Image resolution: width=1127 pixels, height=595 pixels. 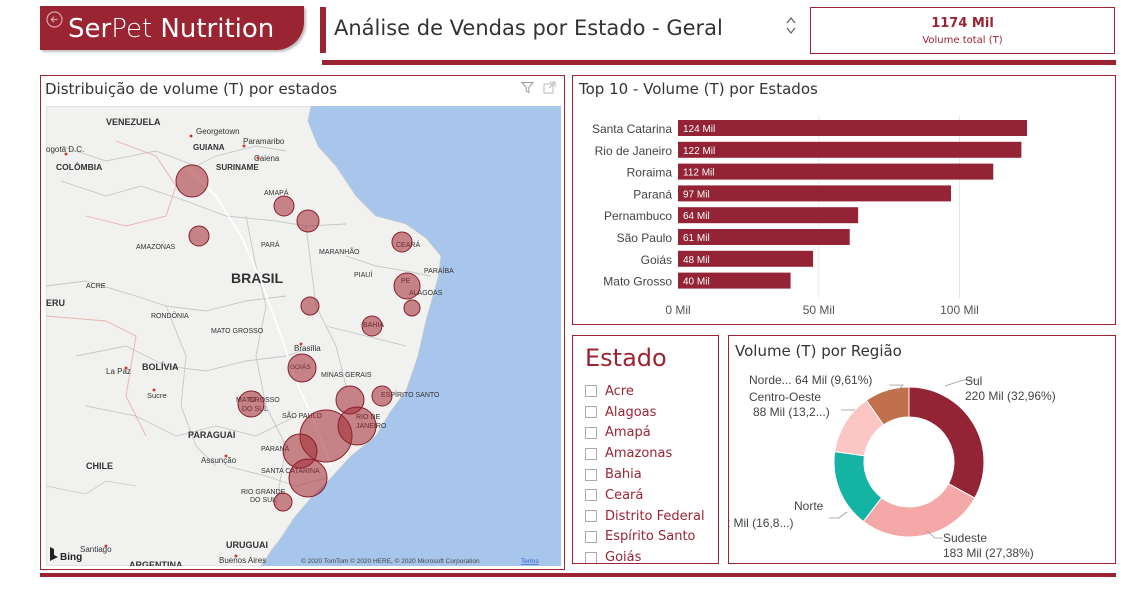 I want to click on bubble-rio-de-janeiro, so click(x=357, y=426).